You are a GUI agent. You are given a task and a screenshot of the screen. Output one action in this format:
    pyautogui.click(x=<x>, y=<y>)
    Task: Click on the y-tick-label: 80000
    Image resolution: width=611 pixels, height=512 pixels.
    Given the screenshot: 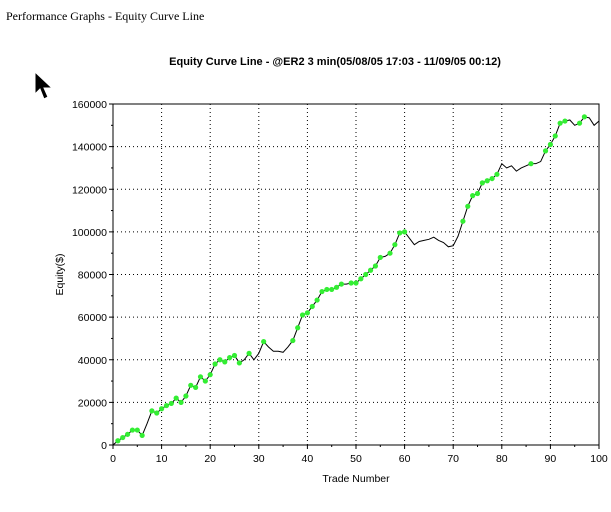 What is the action you would take?
    pyautogui.click(x=92, y=276)
    